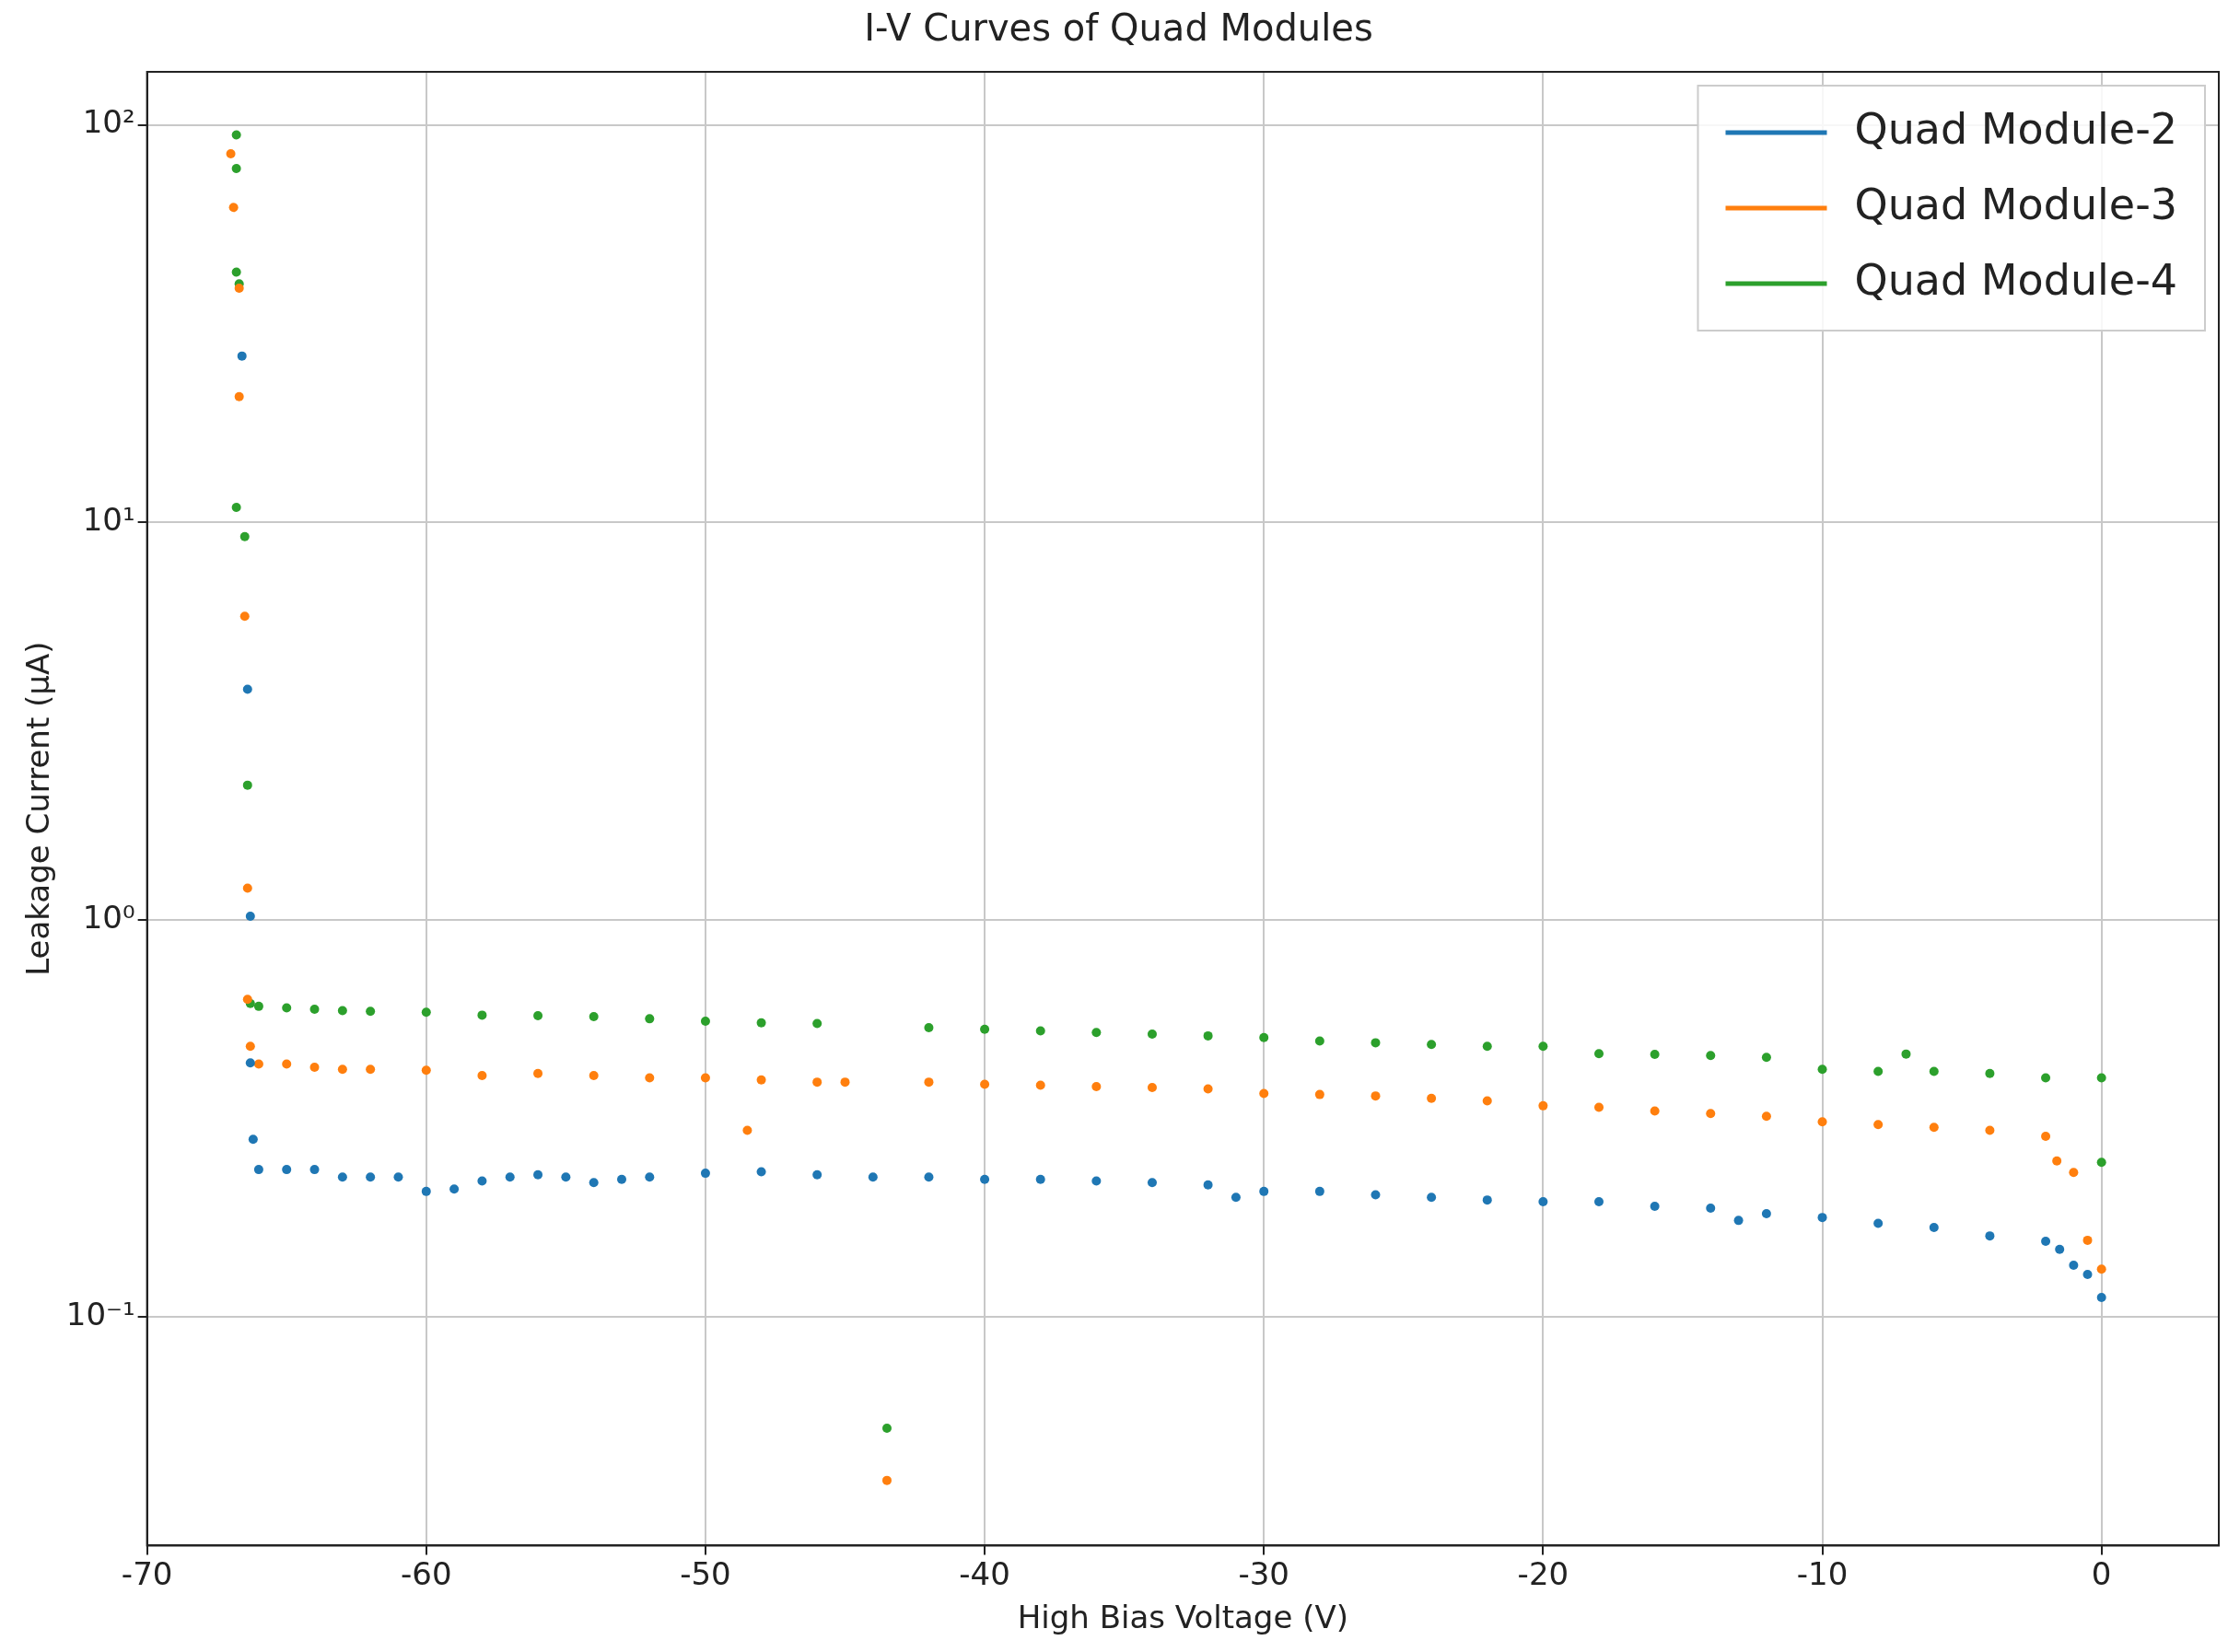 The height and width of the screenshot is (1652, 2228). I want to click on x-tick-label: -30, so click(1264, 1573).